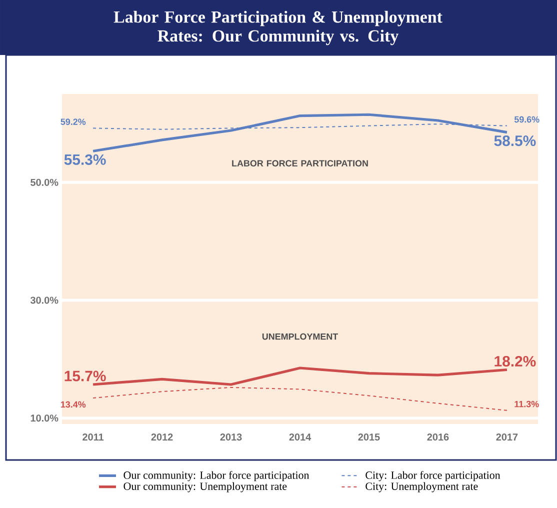 The image size is (557, 508). Describe the element at coordinates (205, 487) in the screenshot. I see `legend-label: Our community: Unemployment rate` at that location.